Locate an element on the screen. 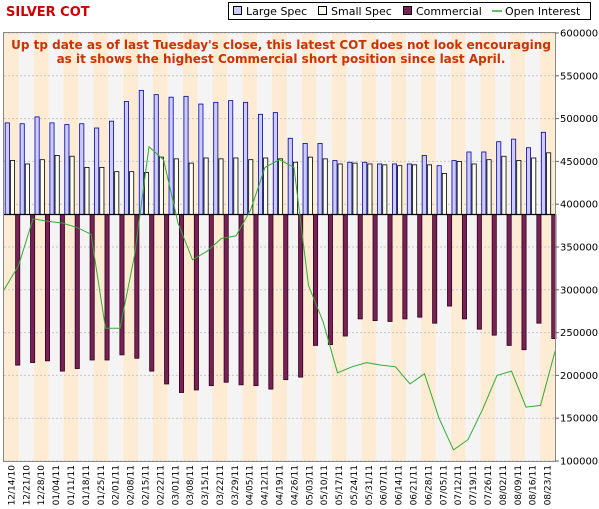 The image size is (599, 509). x-tick-label-23: 05/24/11 is located at coordinates (355, 485).